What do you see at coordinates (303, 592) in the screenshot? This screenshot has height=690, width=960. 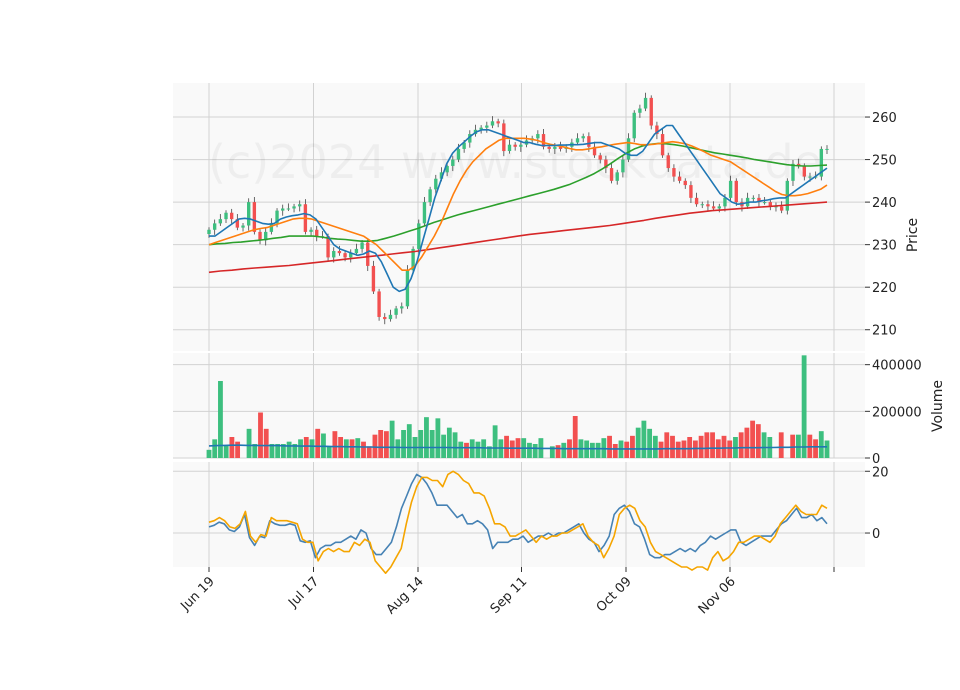 I see `x-tick-label: Jul 17` at bounding box center [303, 592].